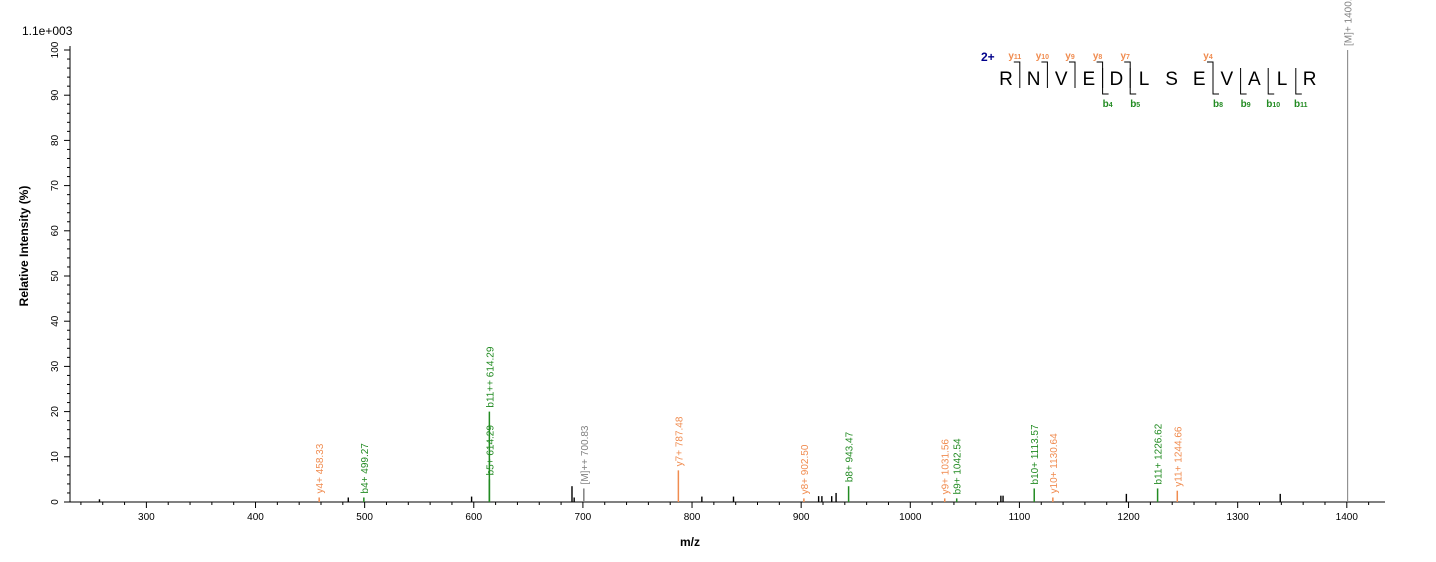 Image resolution: width=1436 pixels, height=562 pixels. I want to click on fragment-ion-label: b8, so click(1218, 104).